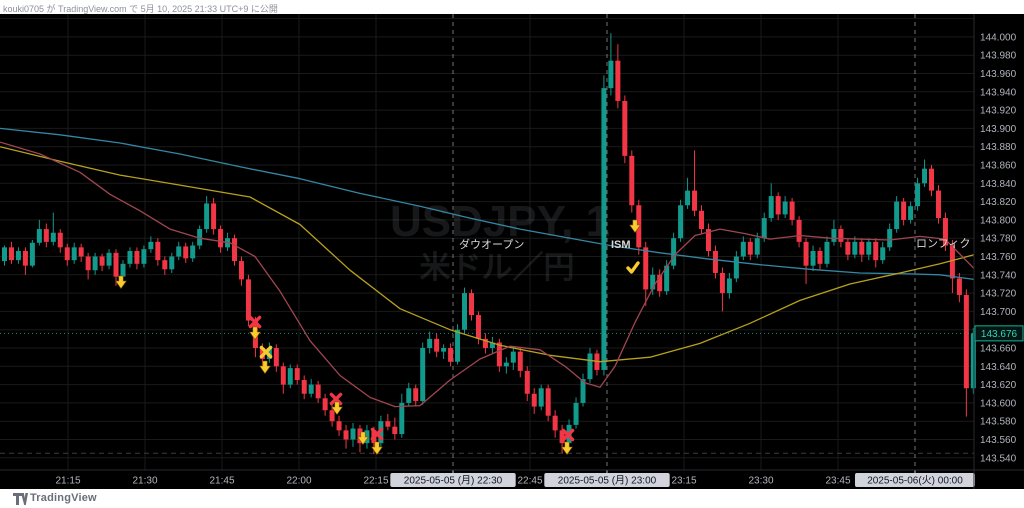  What do you see at coordinates (998, 275) in the screenshot?
I see `price-tick-label: 143.740` at bounding box center [998, 275].